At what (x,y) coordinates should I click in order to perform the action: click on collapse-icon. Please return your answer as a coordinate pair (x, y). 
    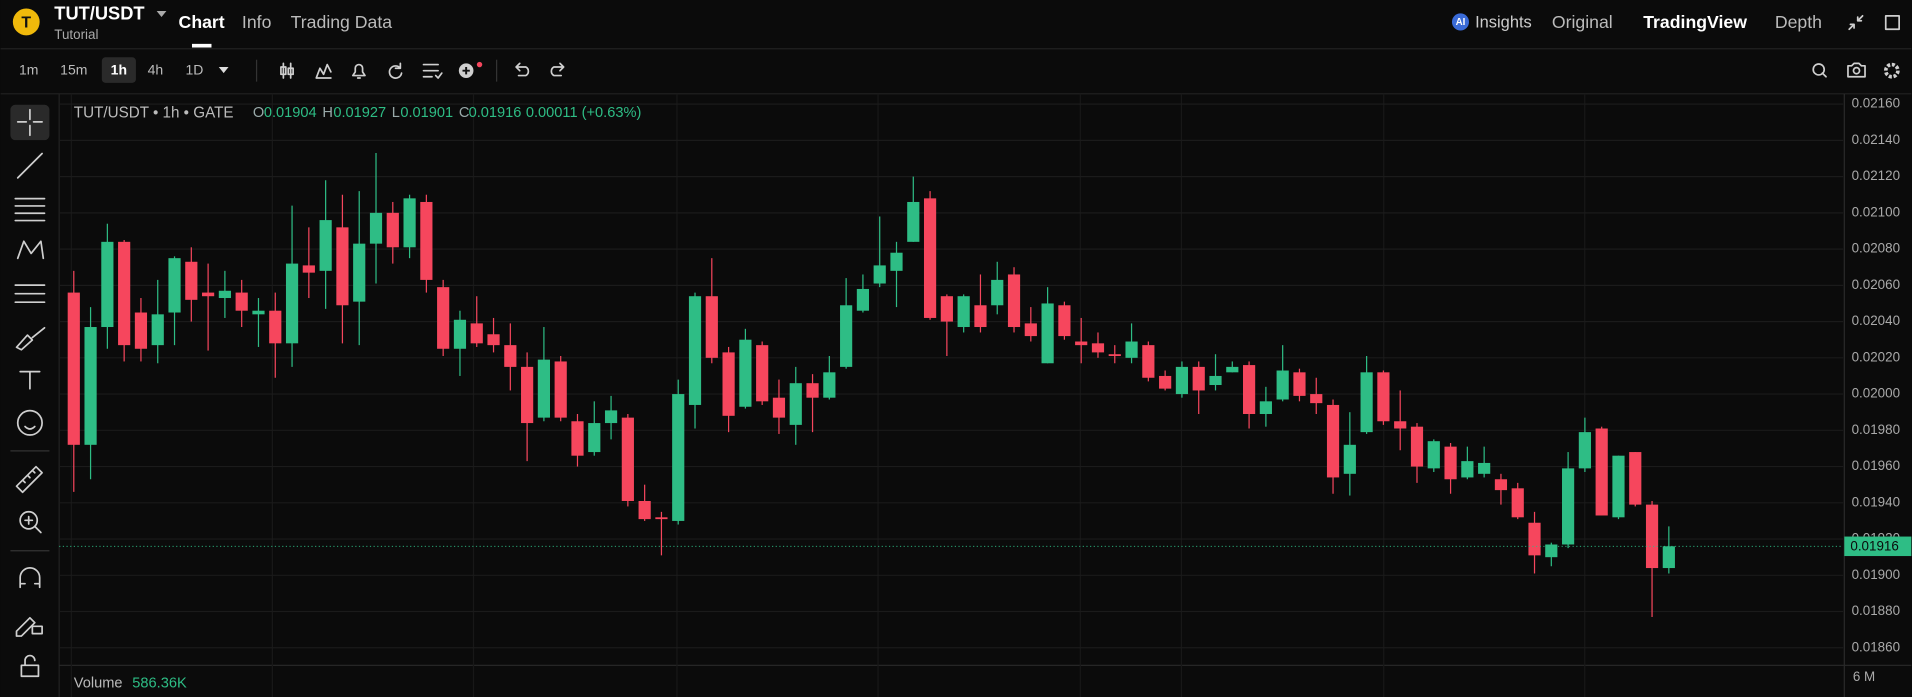
    Looking at the image, I should click on (1856, 22).